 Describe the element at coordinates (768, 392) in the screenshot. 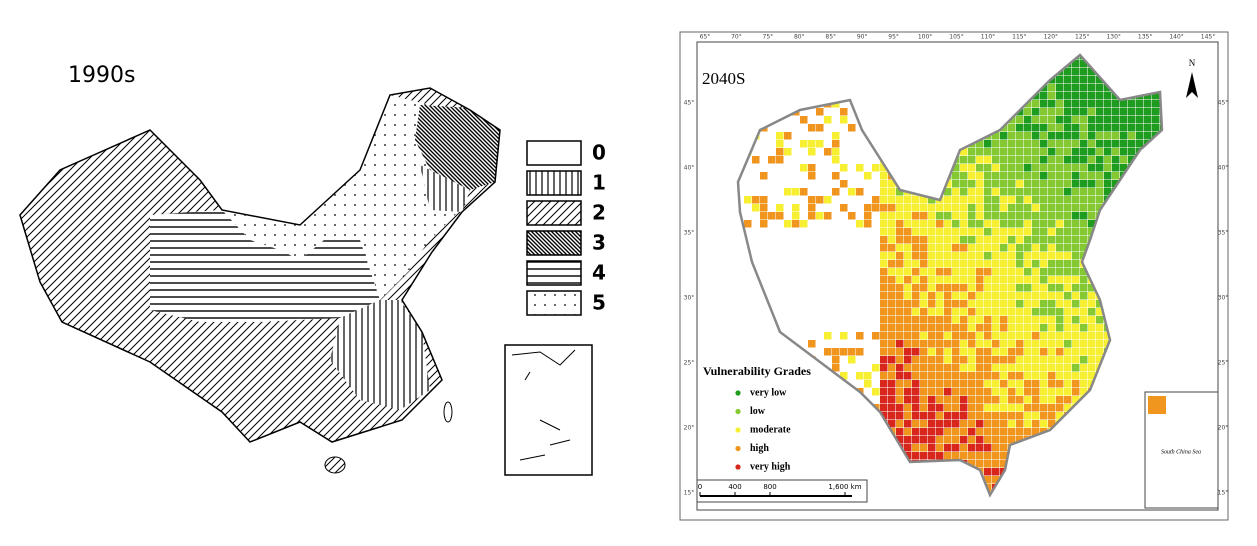

I see `legend-label: very low` at that location.